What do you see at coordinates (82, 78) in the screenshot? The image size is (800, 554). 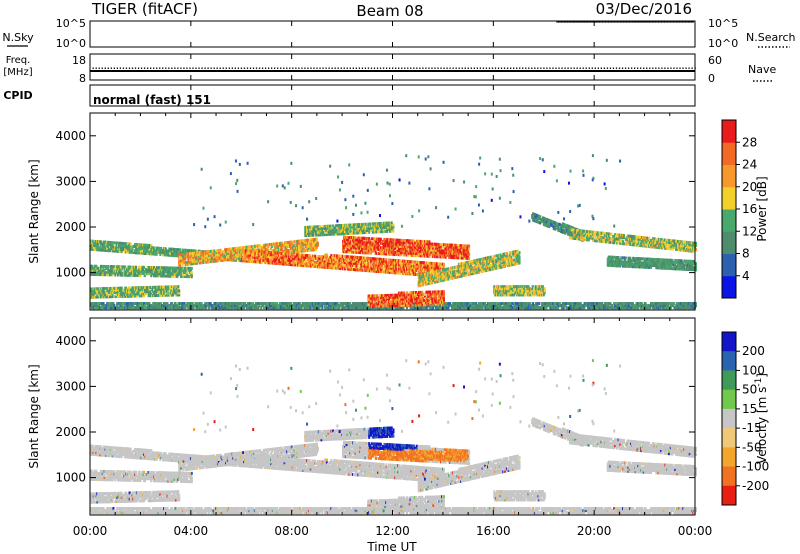 I see `freq-bottom-tick: 8` at bounding box center [82, 78].